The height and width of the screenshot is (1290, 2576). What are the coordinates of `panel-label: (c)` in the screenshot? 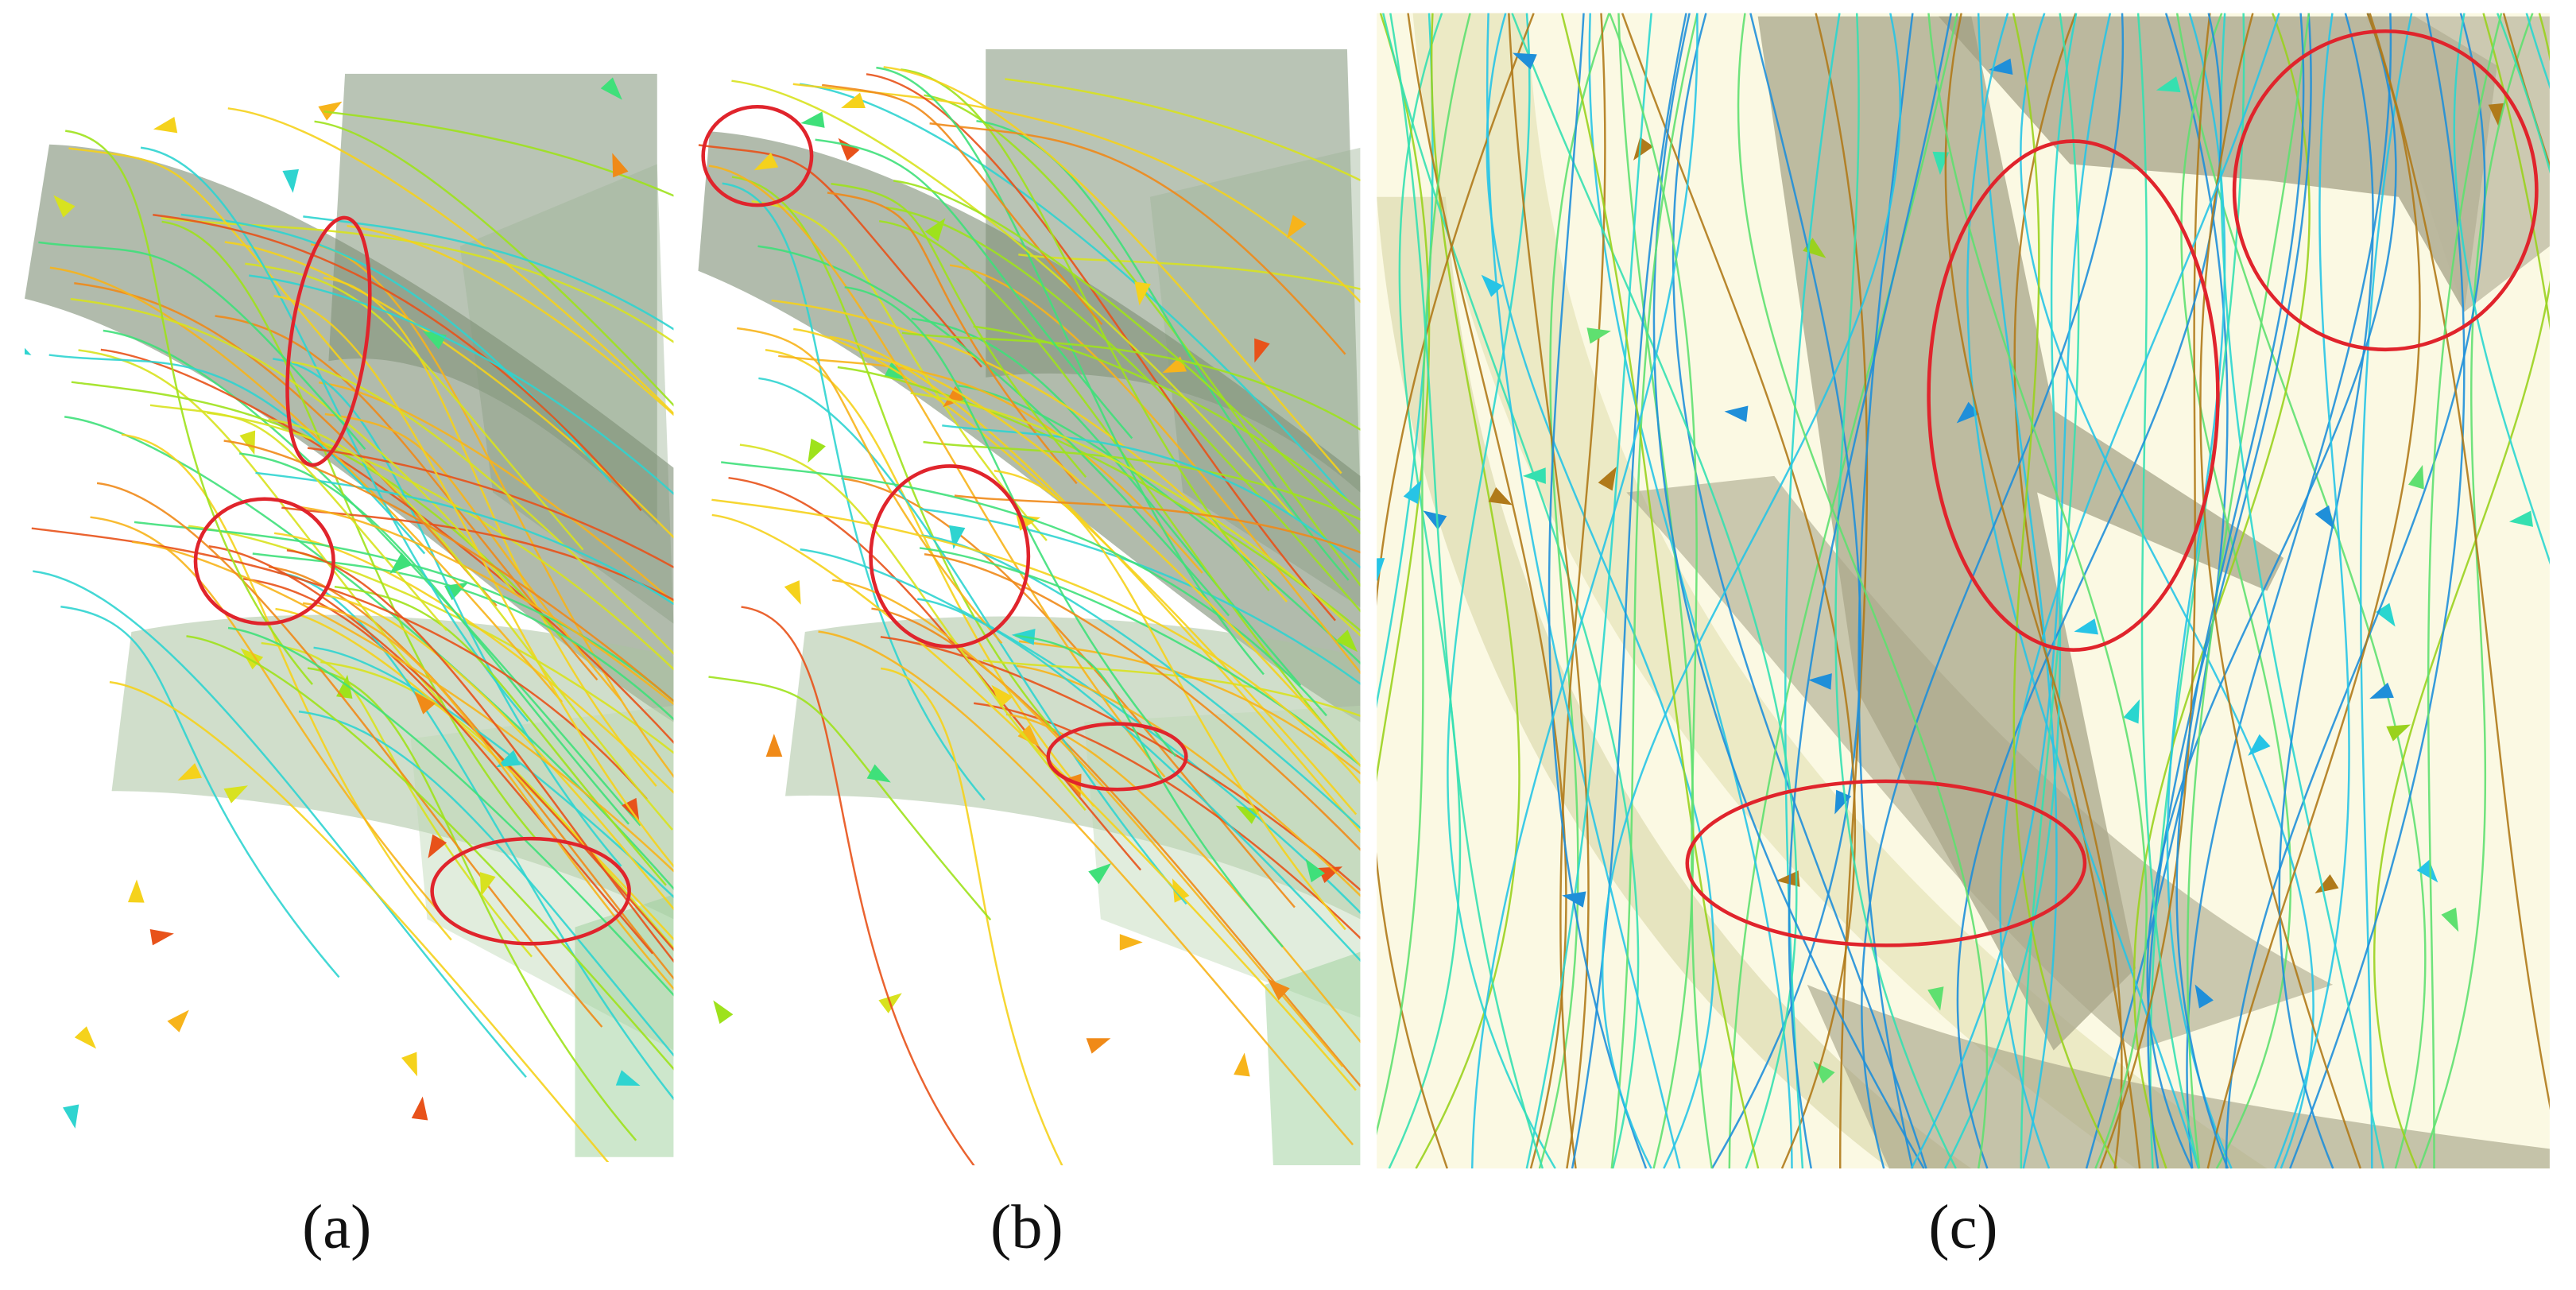 It's located at (1963, 1226).